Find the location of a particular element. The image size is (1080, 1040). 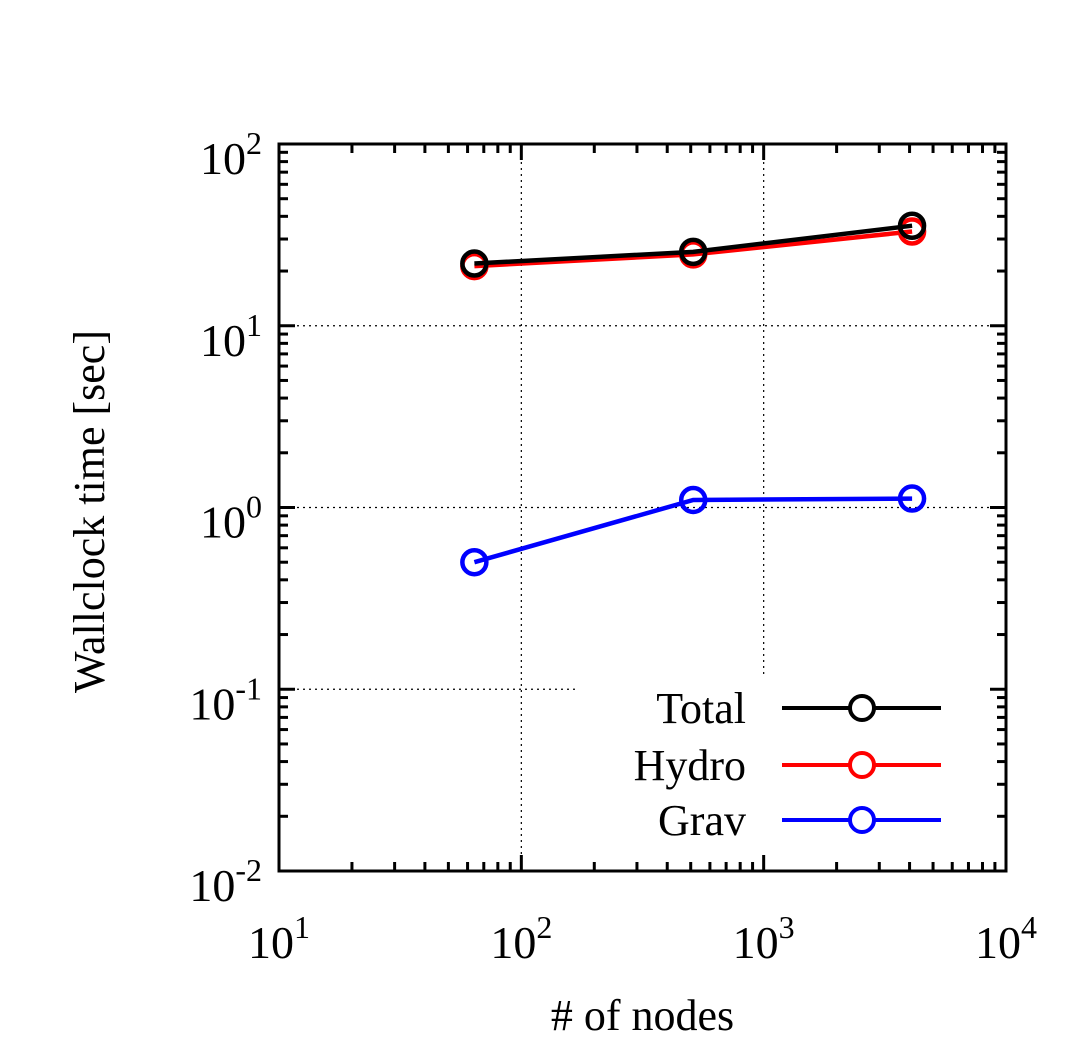

series-hydro is located at coordinates (693, 249).